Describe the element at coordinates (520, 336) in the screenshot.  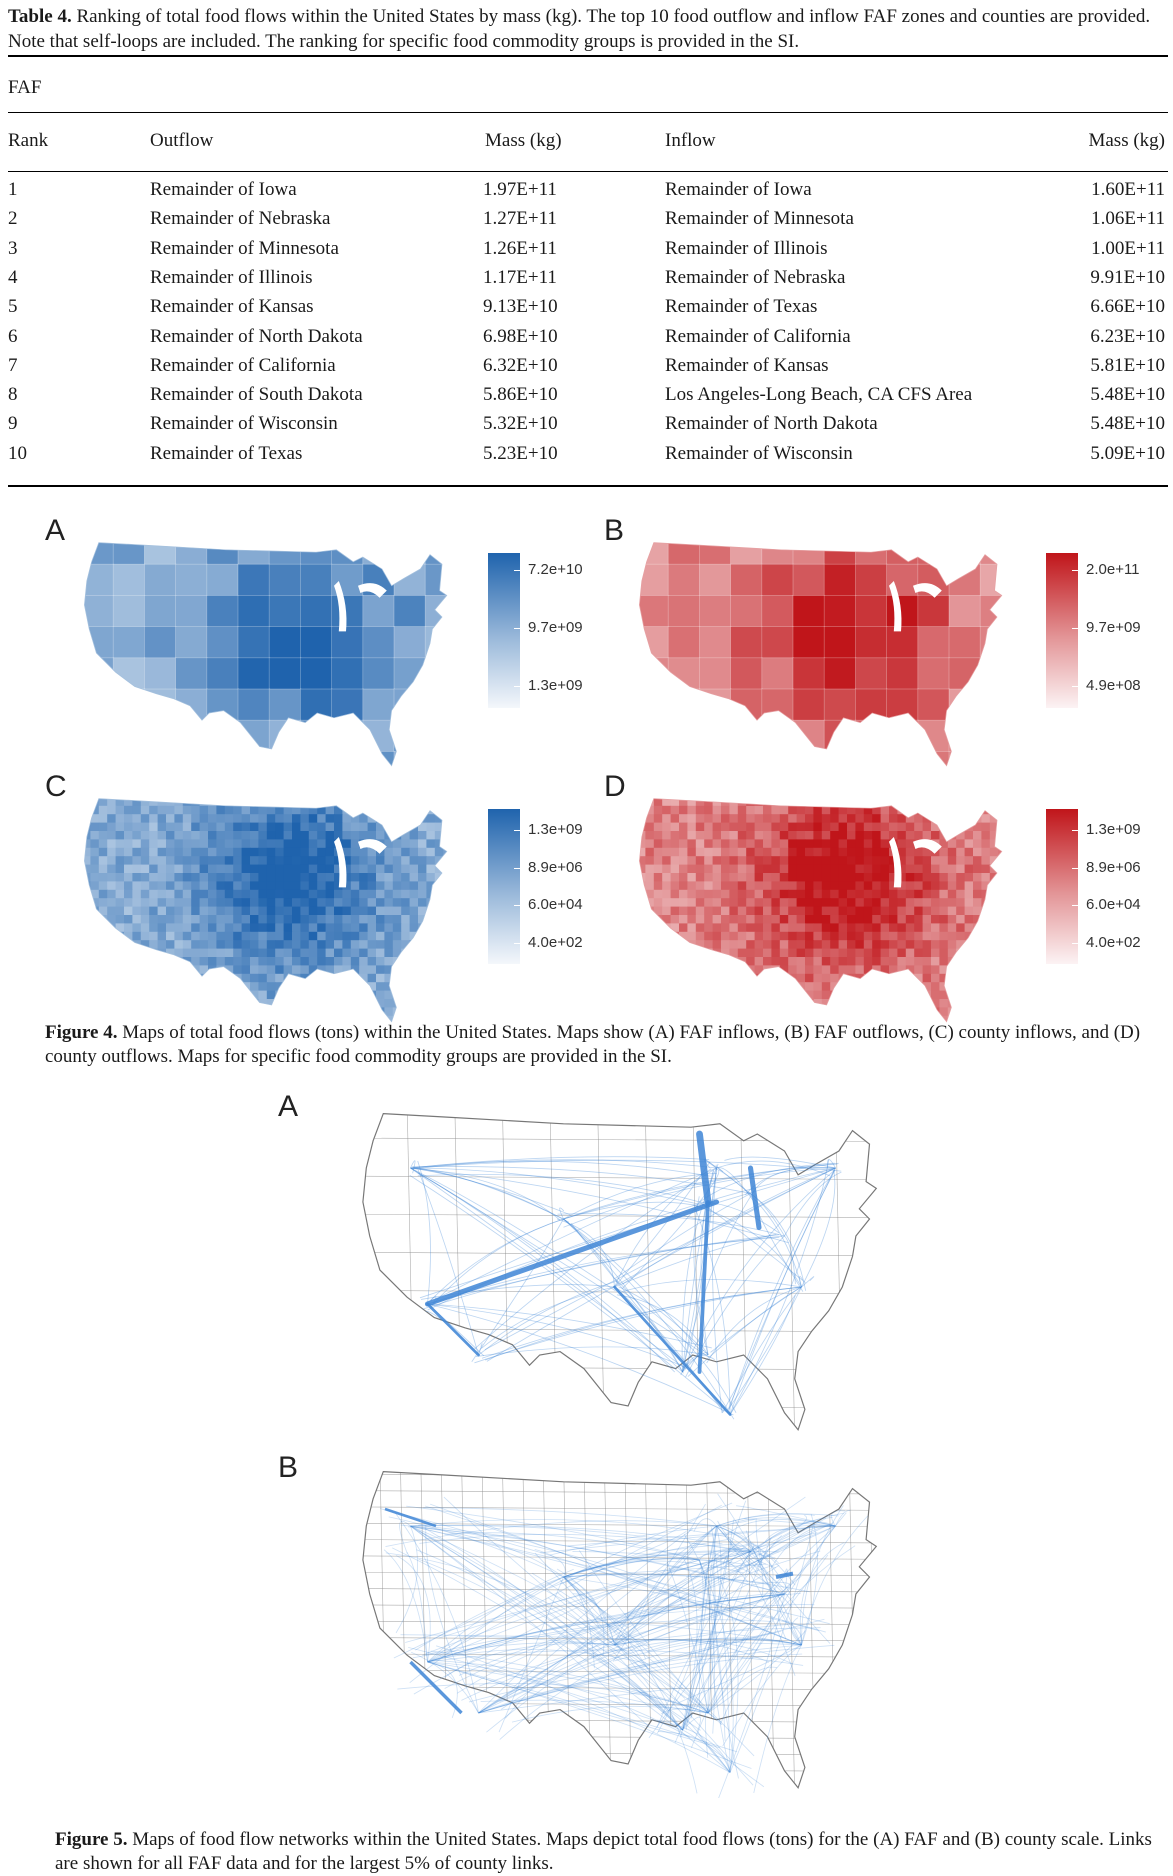
I see `cell-outflow-mass: 6.98E+10` at that location.